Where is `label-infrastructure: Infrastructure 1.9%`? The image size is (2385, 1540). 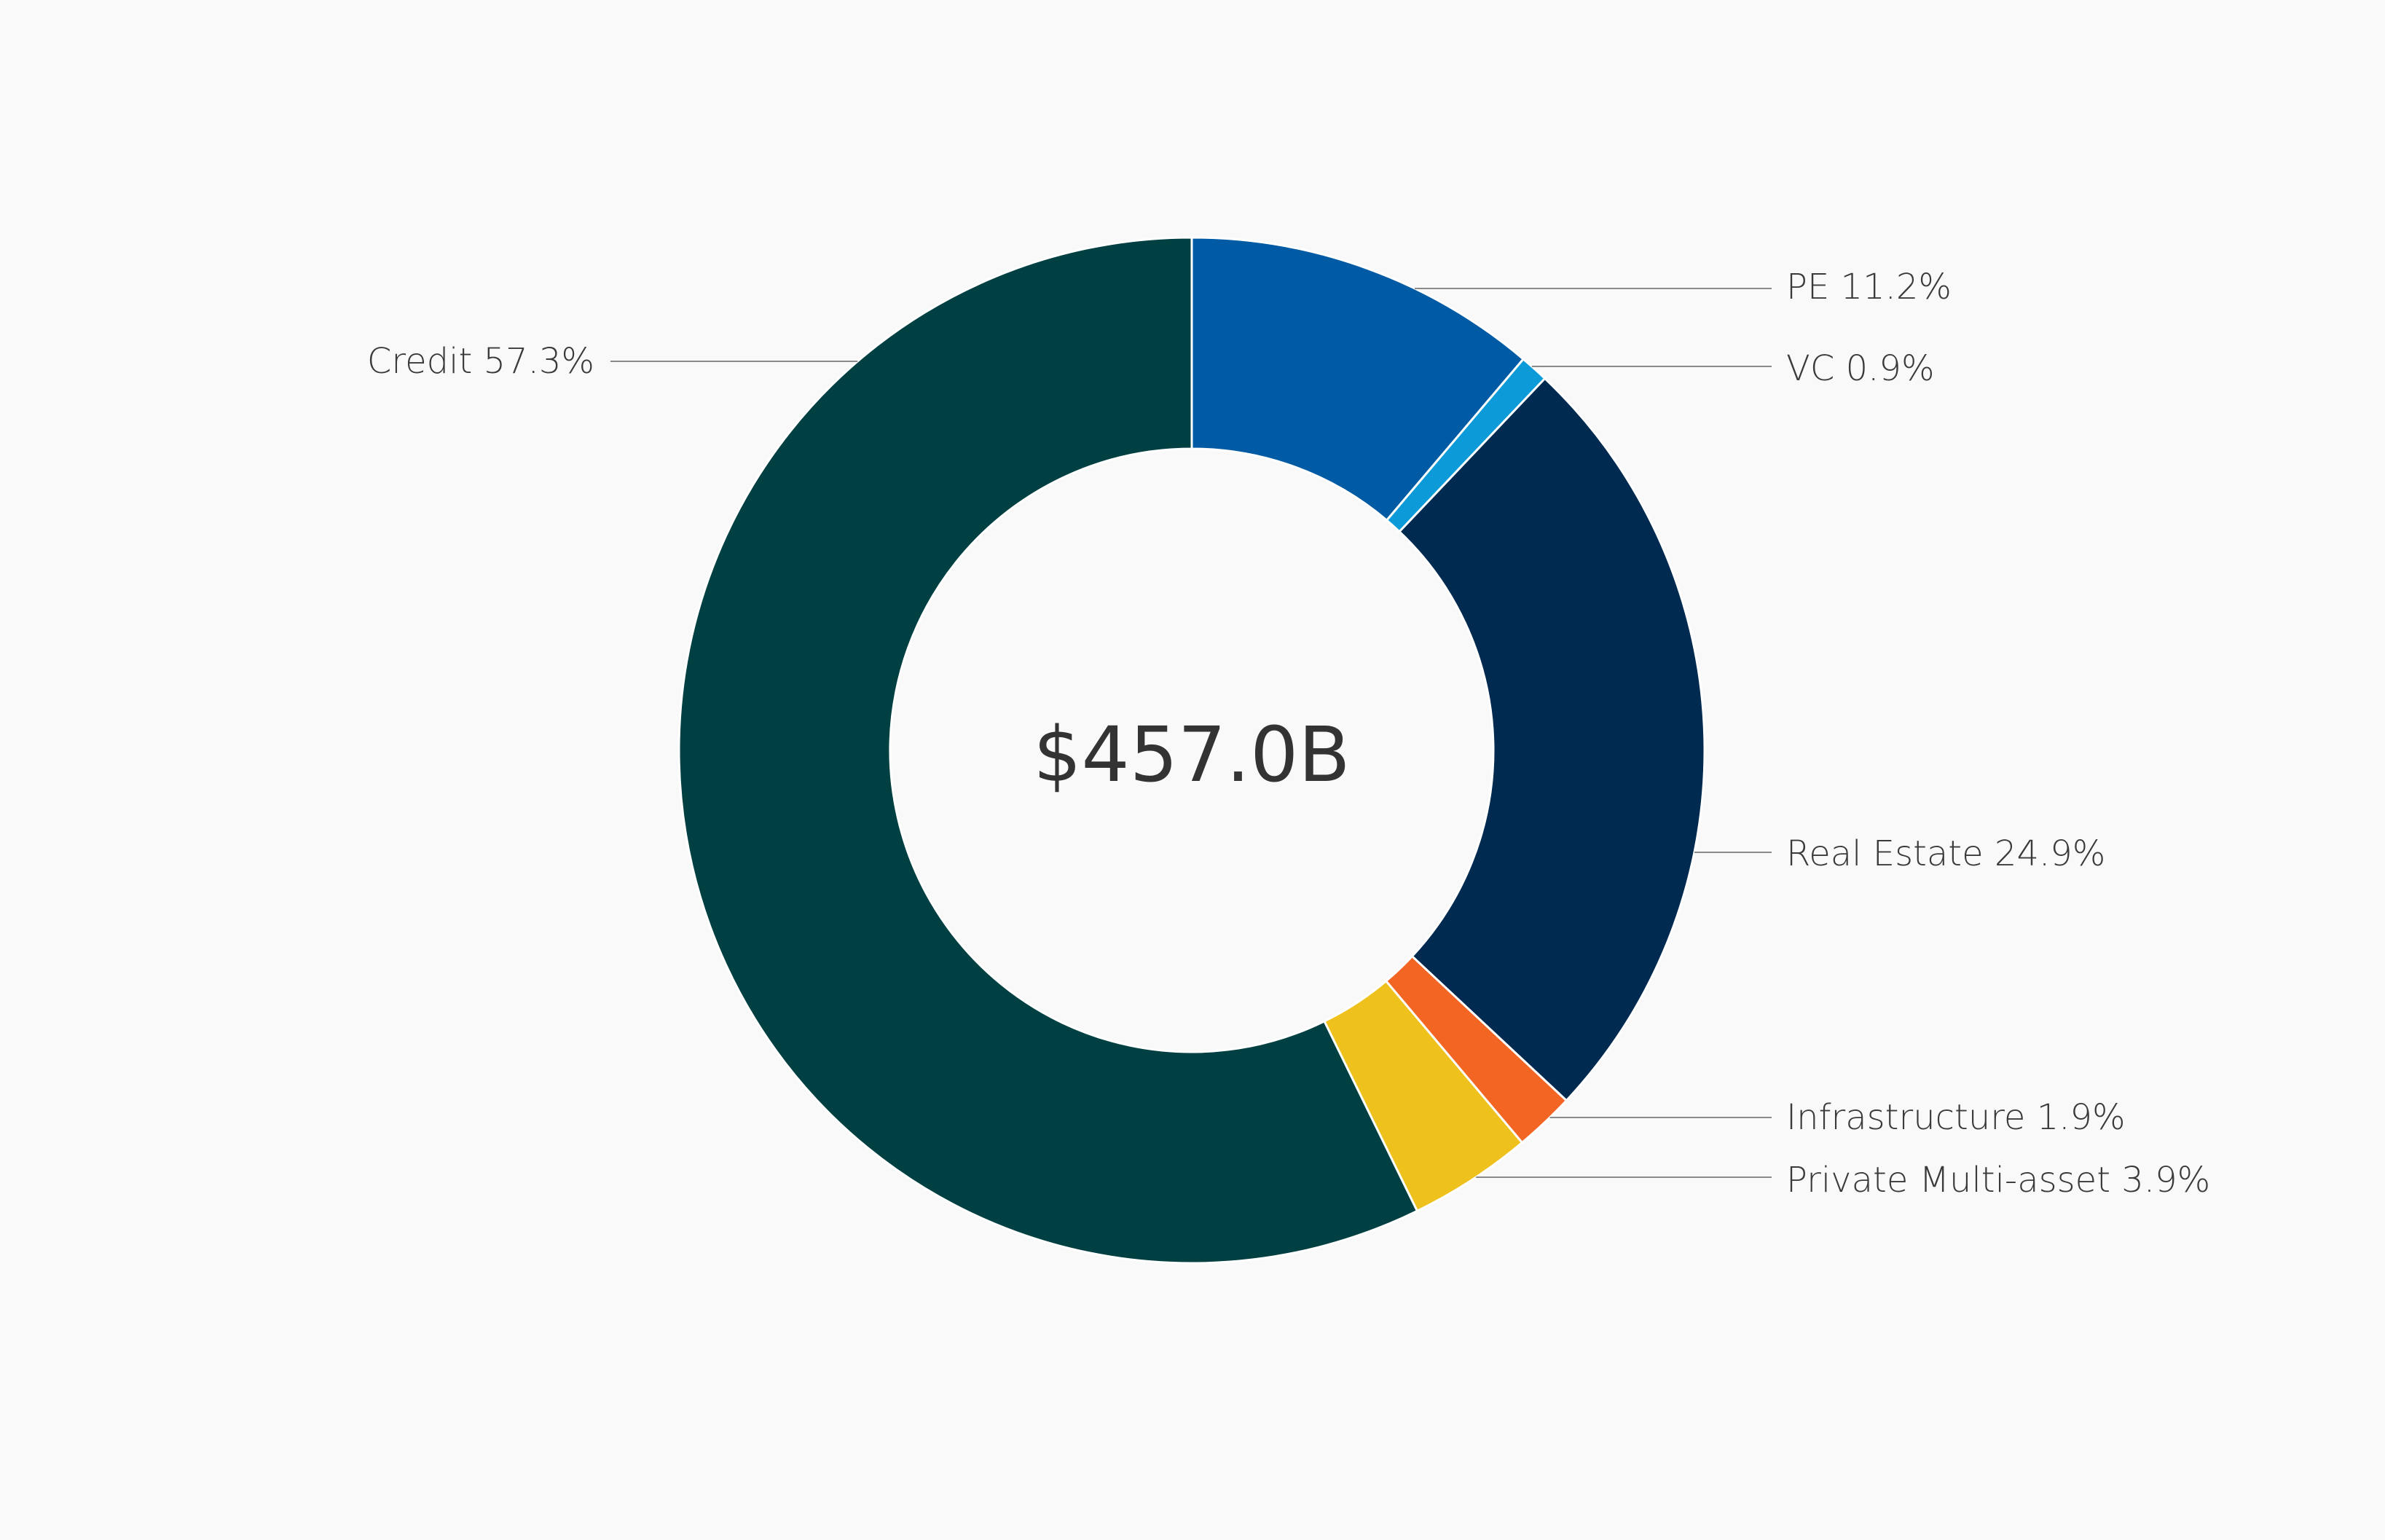 label-infrastructure: Infrastructure 1.9% is located at coordinates (1956, 1117).